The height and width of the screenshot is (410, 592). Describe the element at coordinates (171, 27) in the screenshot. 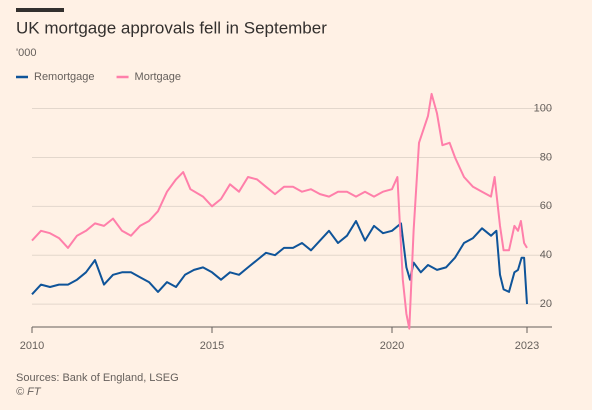

I see `chart-title: UK mortgage approvals fell in September` at that location.